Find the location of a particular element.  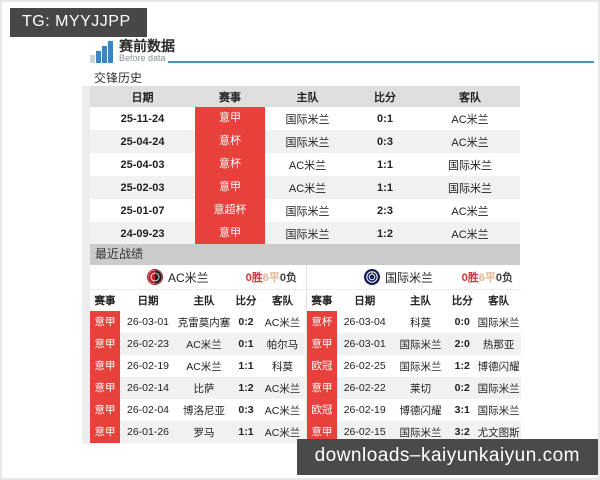

watermark-overlay: downloads–kaiyunkaiyun.com is located at coordinates (447, 457).